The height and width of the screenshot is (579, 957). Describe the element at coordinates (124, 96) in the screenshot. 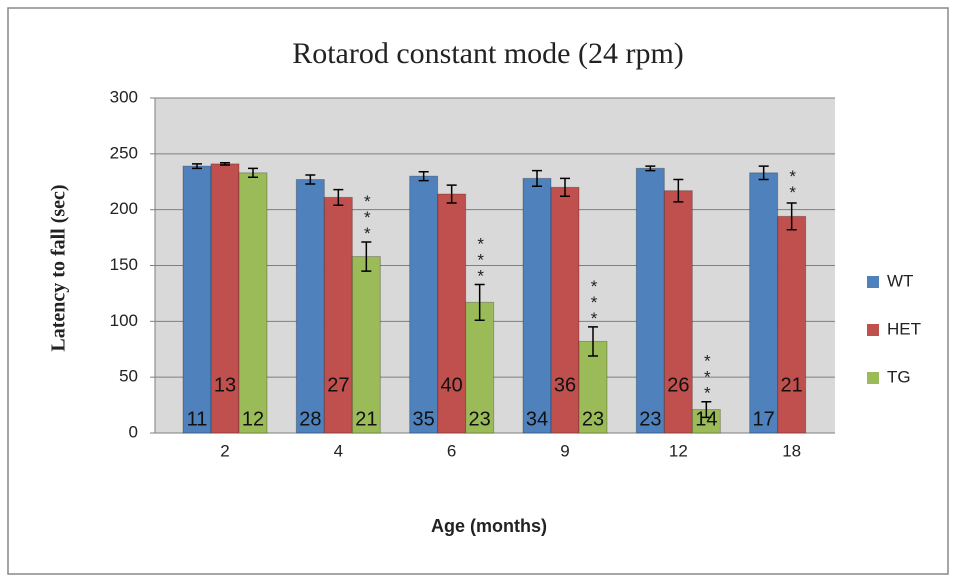

I see `y-tick-label: 300` at that location.